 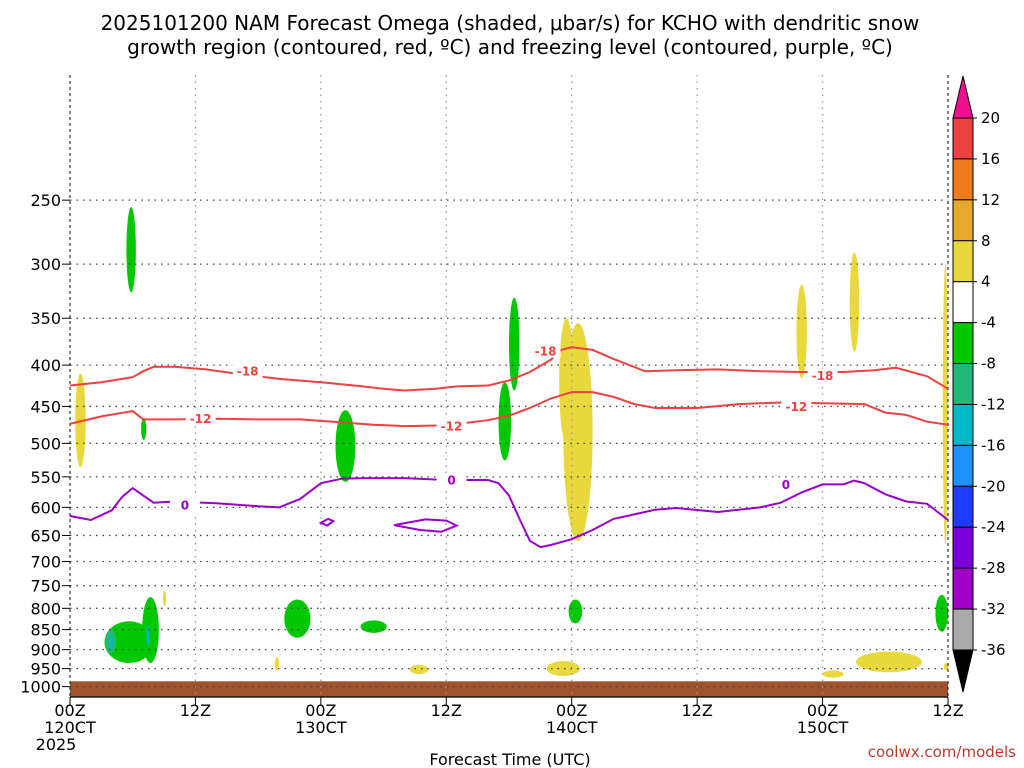 I want to click on colorbar-label-13: -36, so click(x=993, y=650).